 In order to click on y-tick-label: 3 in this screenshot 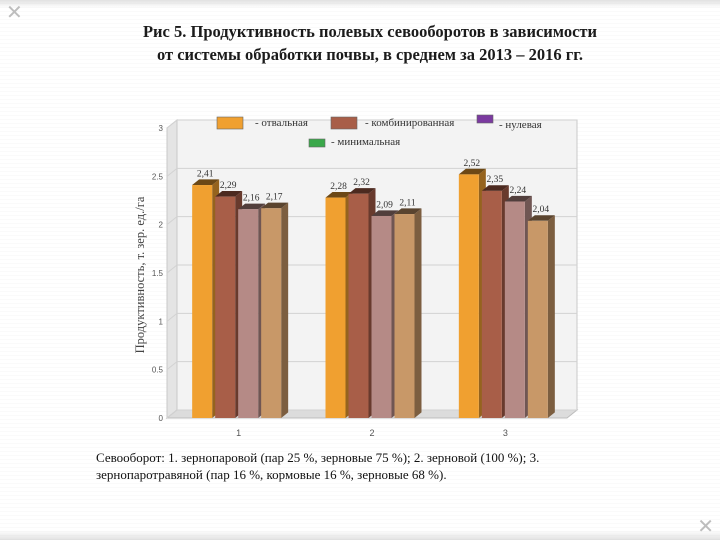, I will do `click(161, 128)`.